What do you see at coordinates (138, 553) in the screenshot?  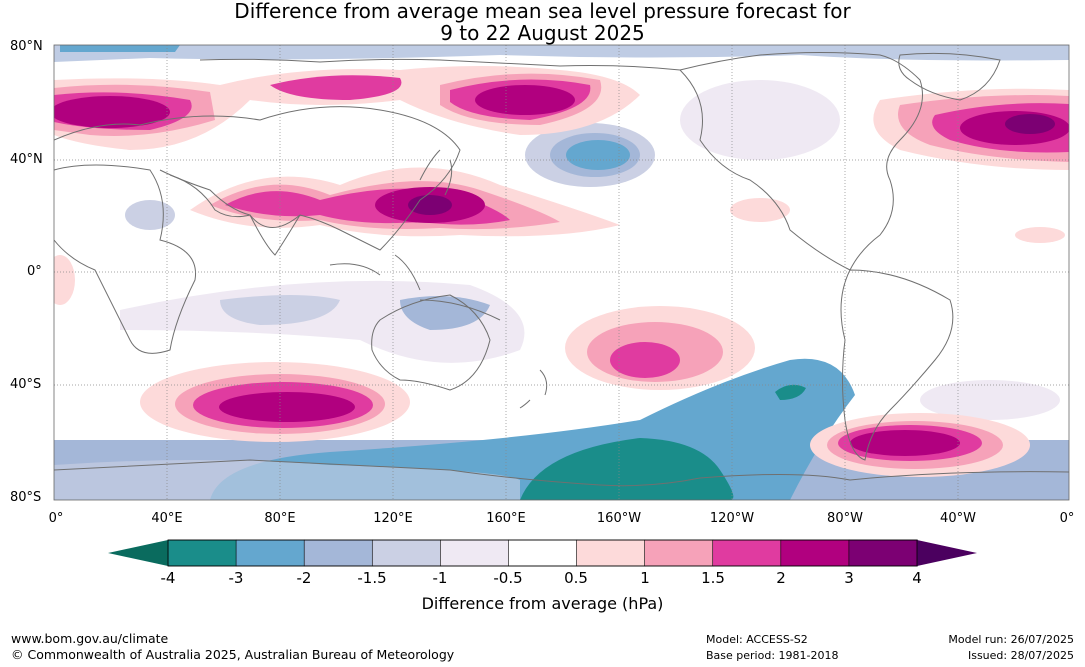 I see `colorbar-under-arrow` at bounding box center [138, 553].